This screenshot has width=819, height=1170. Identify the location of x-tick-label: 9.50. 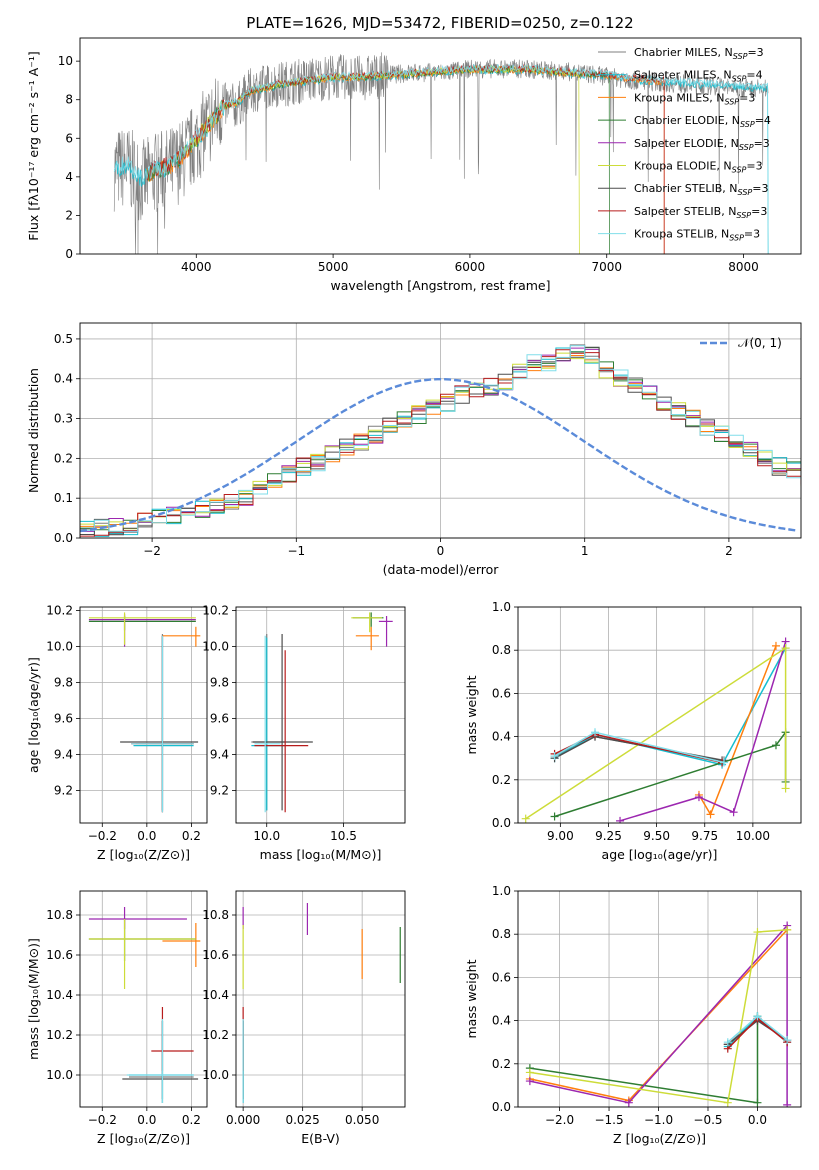
(656, 836).